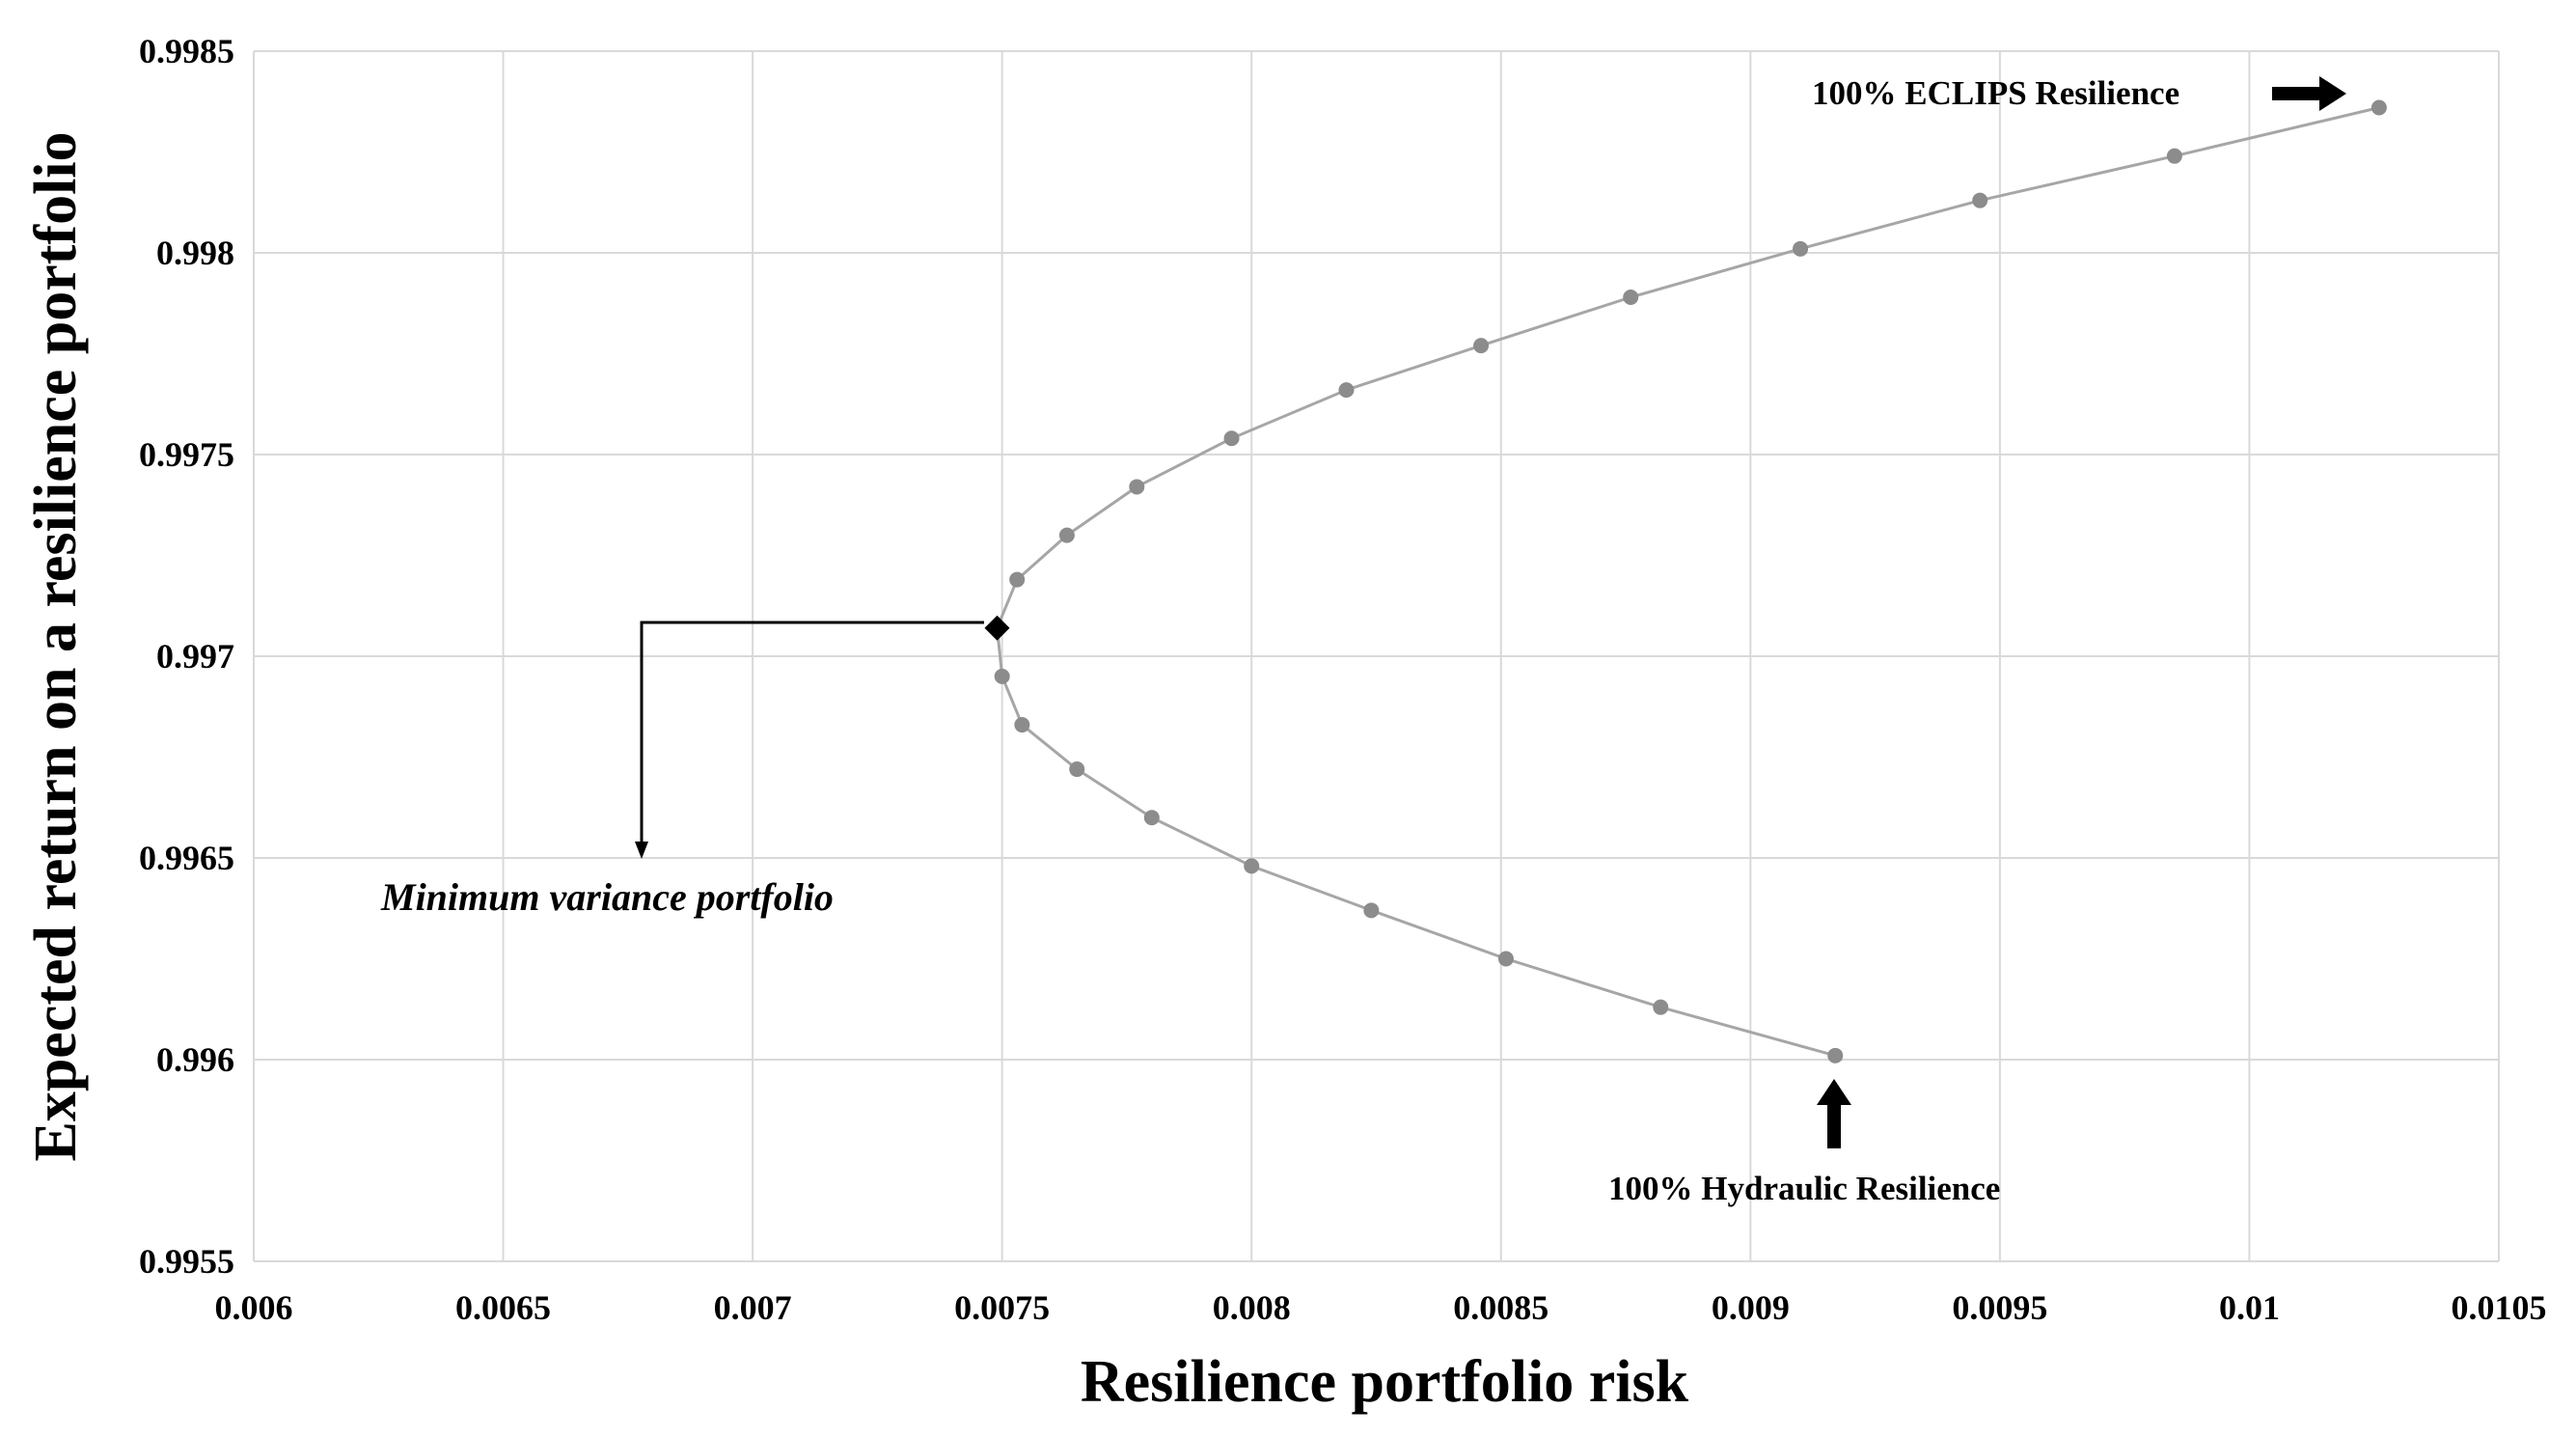 This screenshot has height=1436, width=2576. Describe the element at coordinates (187, 1261) in the screenshot. I see `y-tick-label: 0.9955` at that location.